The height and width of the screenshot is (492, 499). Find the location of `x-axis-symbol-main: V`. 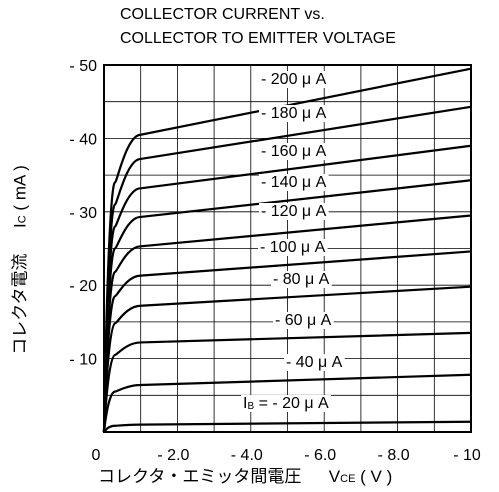

x-axis-symbol-main: V is located at coordinates (334, 476).